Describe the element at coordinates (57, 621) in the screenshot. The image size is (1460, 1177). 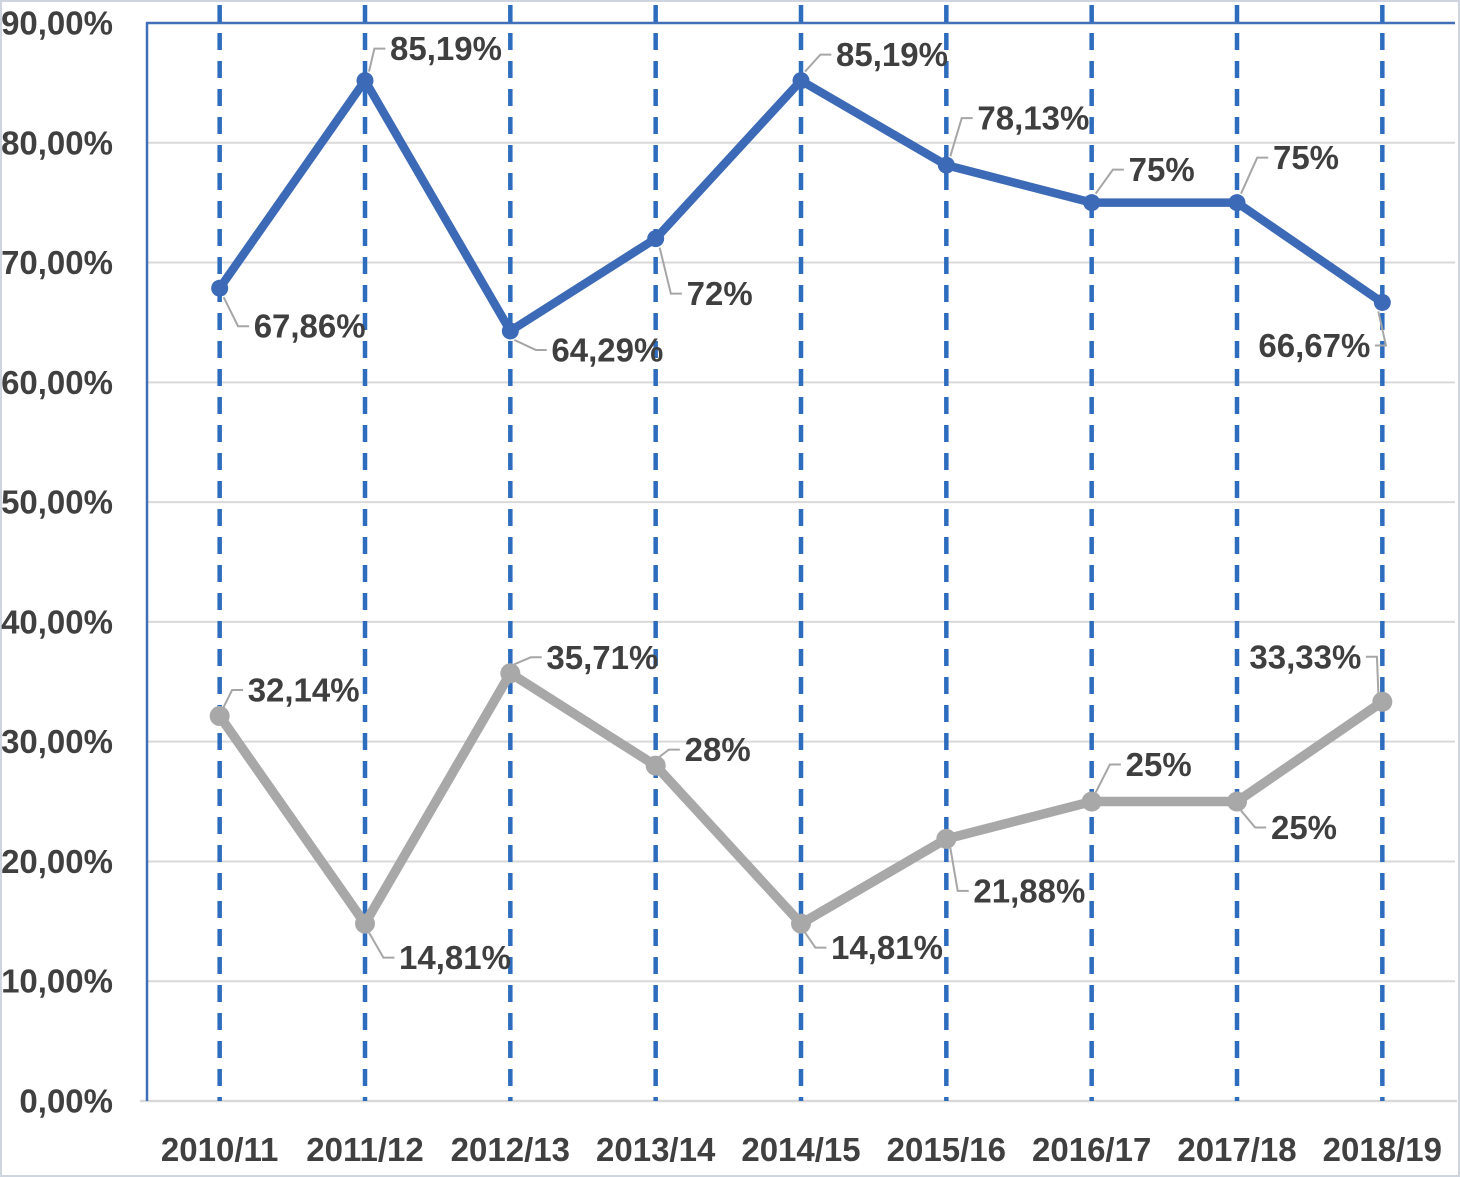
I see `y-axis-tick-label: 40,00%` at that location.